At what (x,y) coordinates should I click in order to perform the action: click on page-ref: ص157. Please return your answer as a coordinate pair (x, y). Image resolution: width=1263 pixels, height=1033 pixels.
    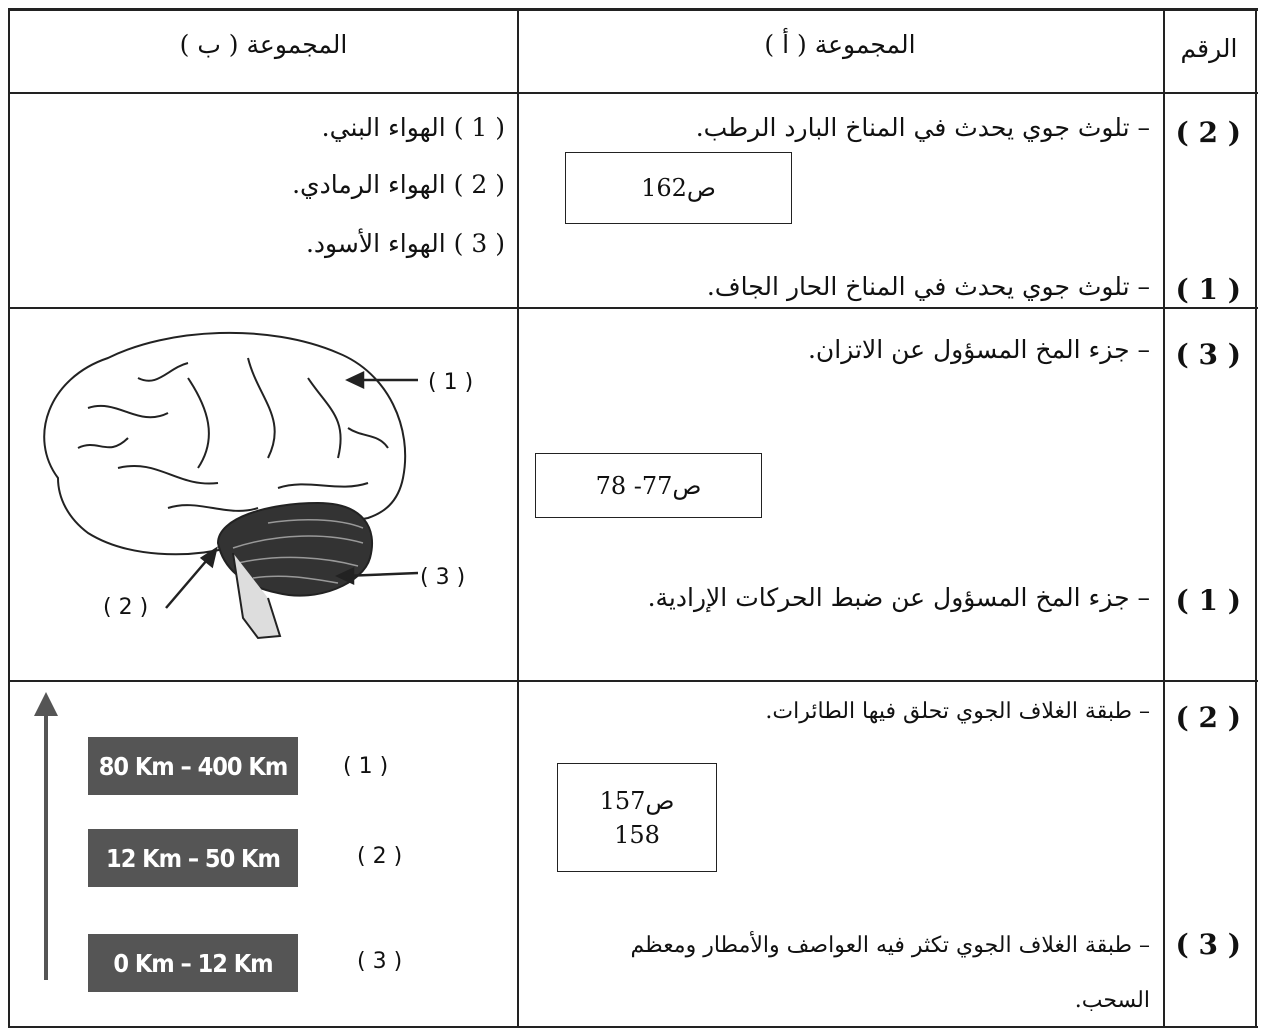
    Looking at the image, I should click on (637, 800).